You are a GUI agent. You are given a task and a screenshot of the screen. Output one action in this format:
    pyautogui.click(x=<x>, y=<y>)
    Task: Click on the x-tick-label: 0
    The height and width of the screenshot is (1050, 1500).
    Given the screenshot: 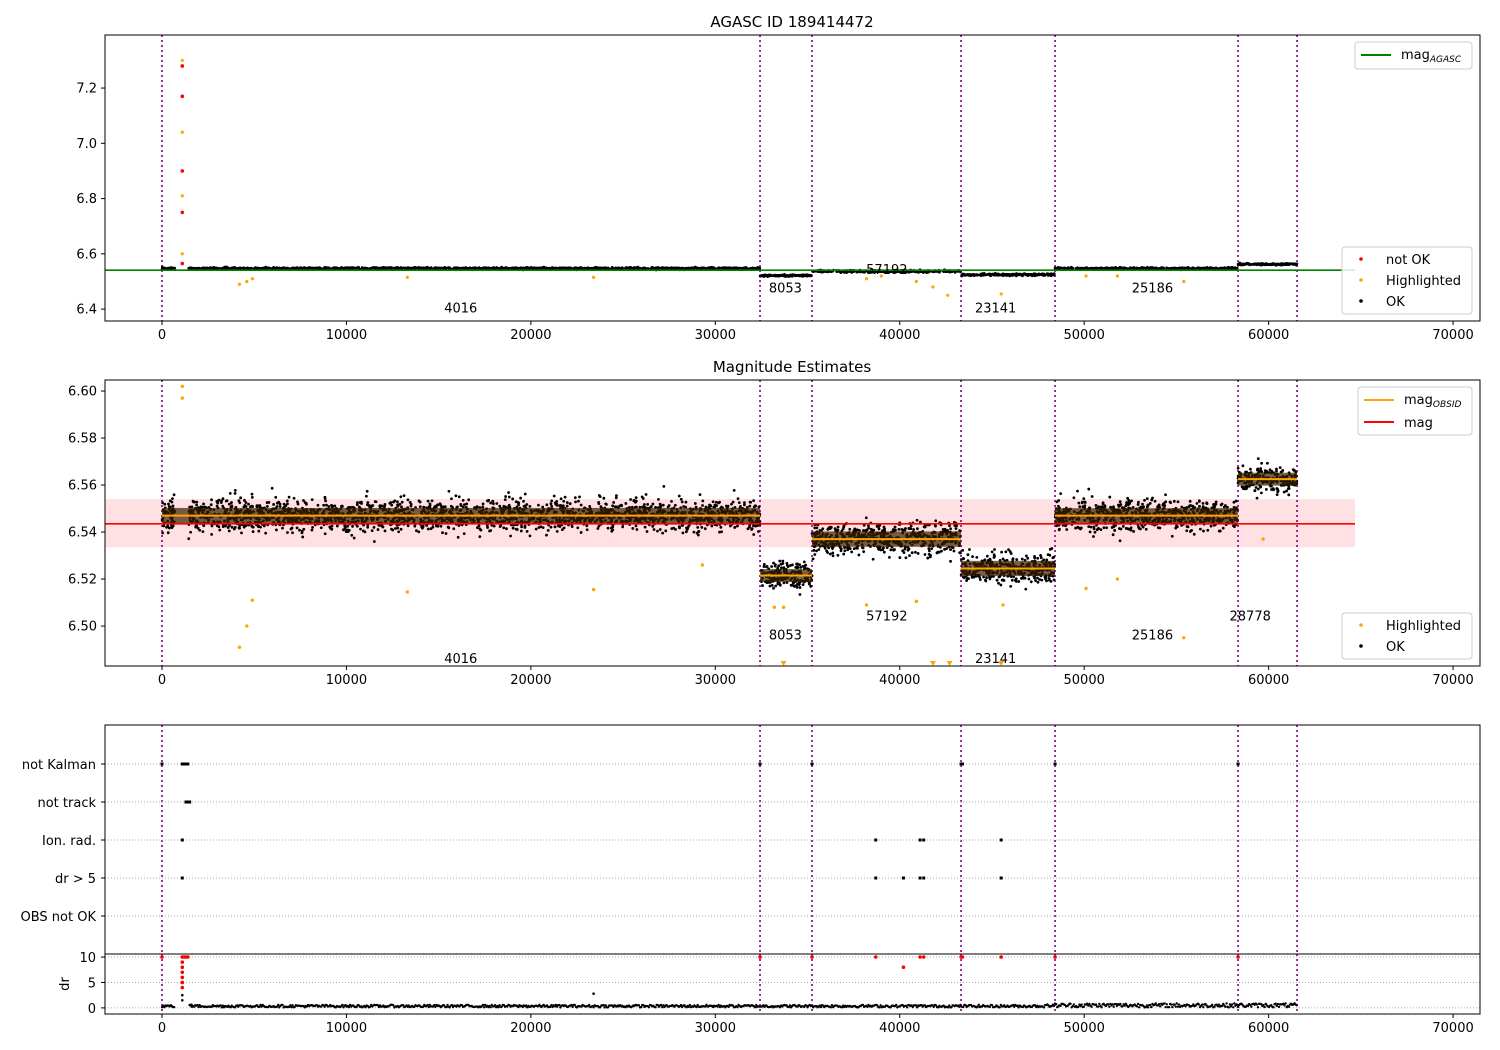 What is the action you would take?
    pyautogui.click(x=162, y=335)
    